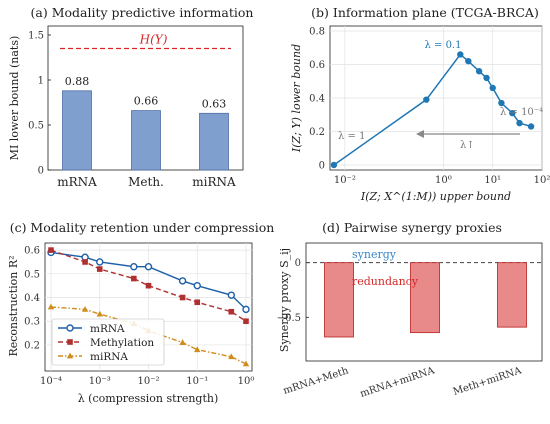 This screenshot has height=424, width=550. I want to click on legend-entry-label: miRNA, so click(109, 357).